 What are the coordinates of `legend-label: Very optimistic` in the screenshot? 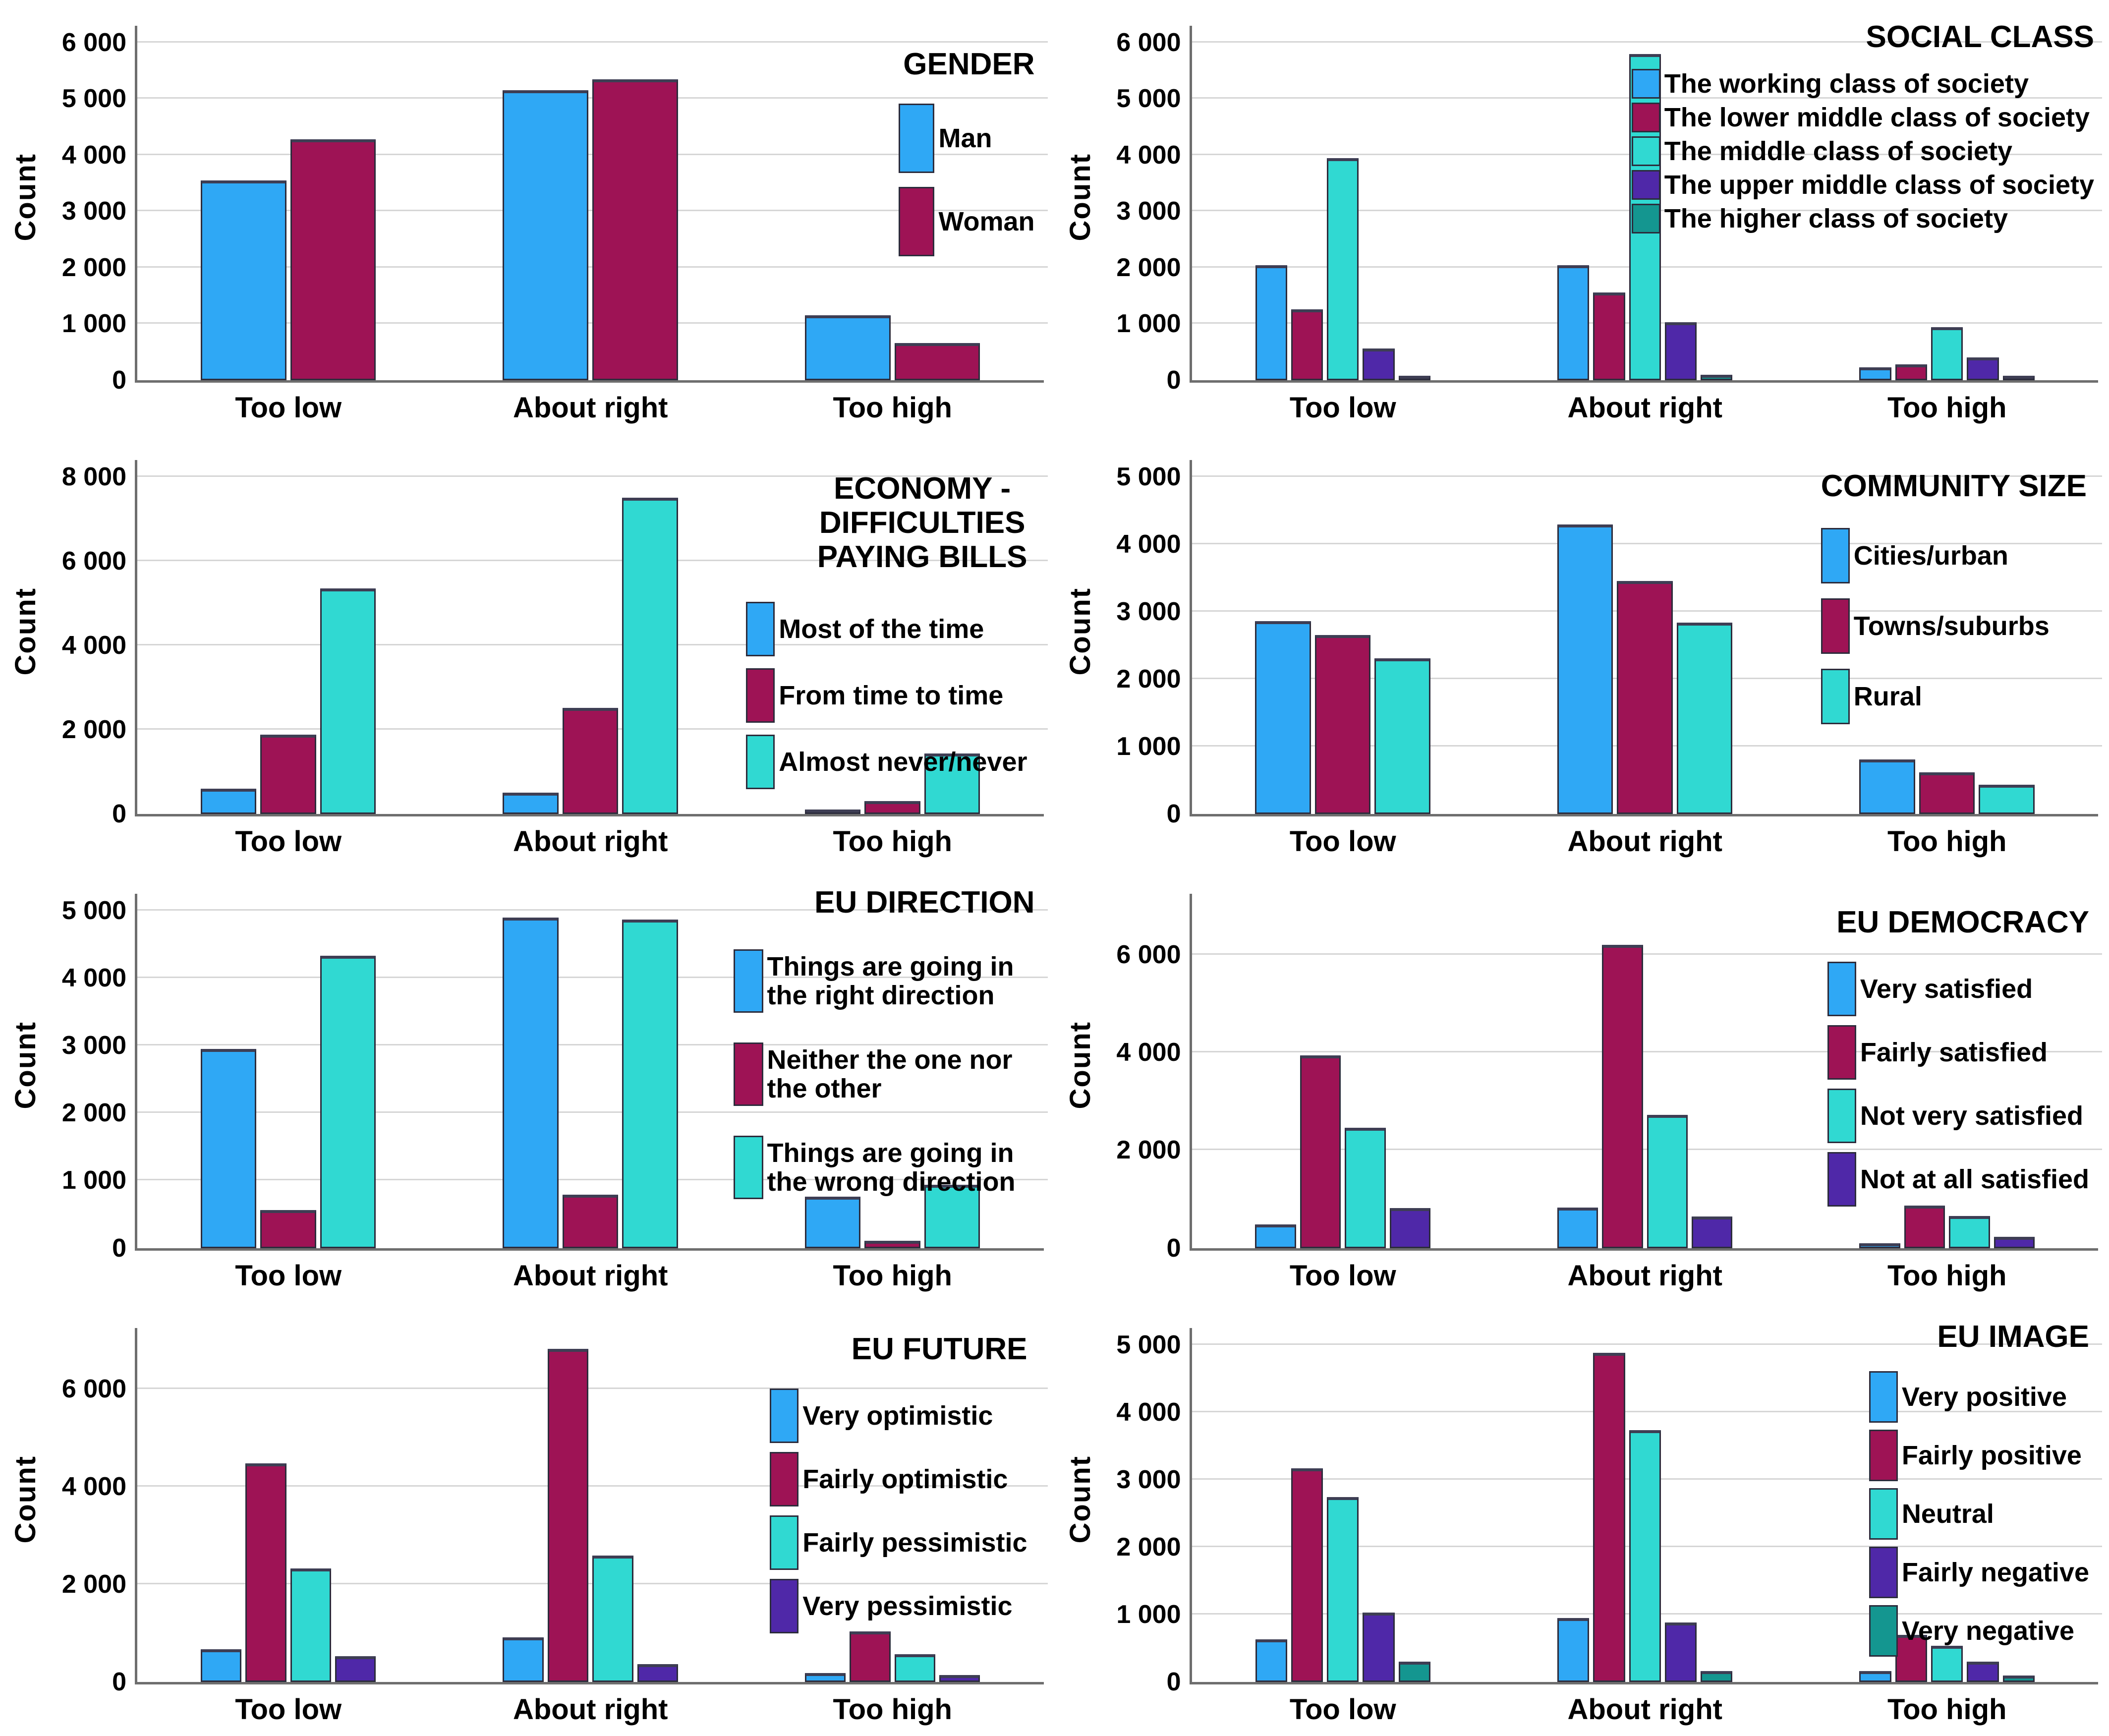 It's located at (898, 1415).